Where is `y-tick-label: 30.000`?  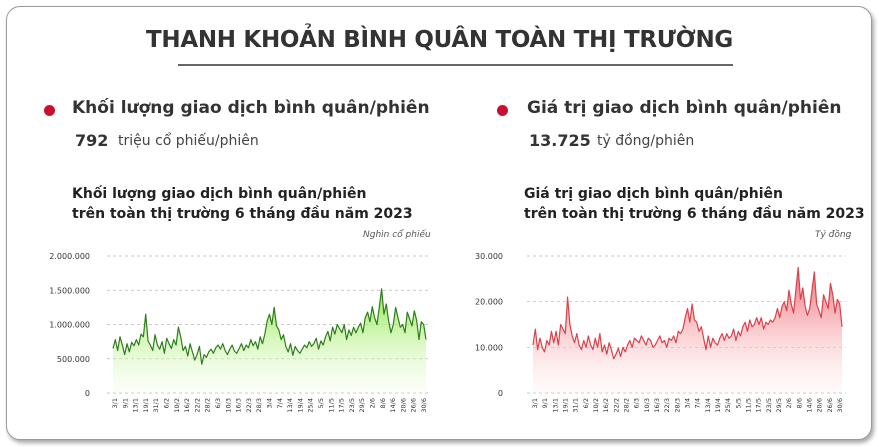 y-tick-label: 30.000 is located at coordinates (489, 256).